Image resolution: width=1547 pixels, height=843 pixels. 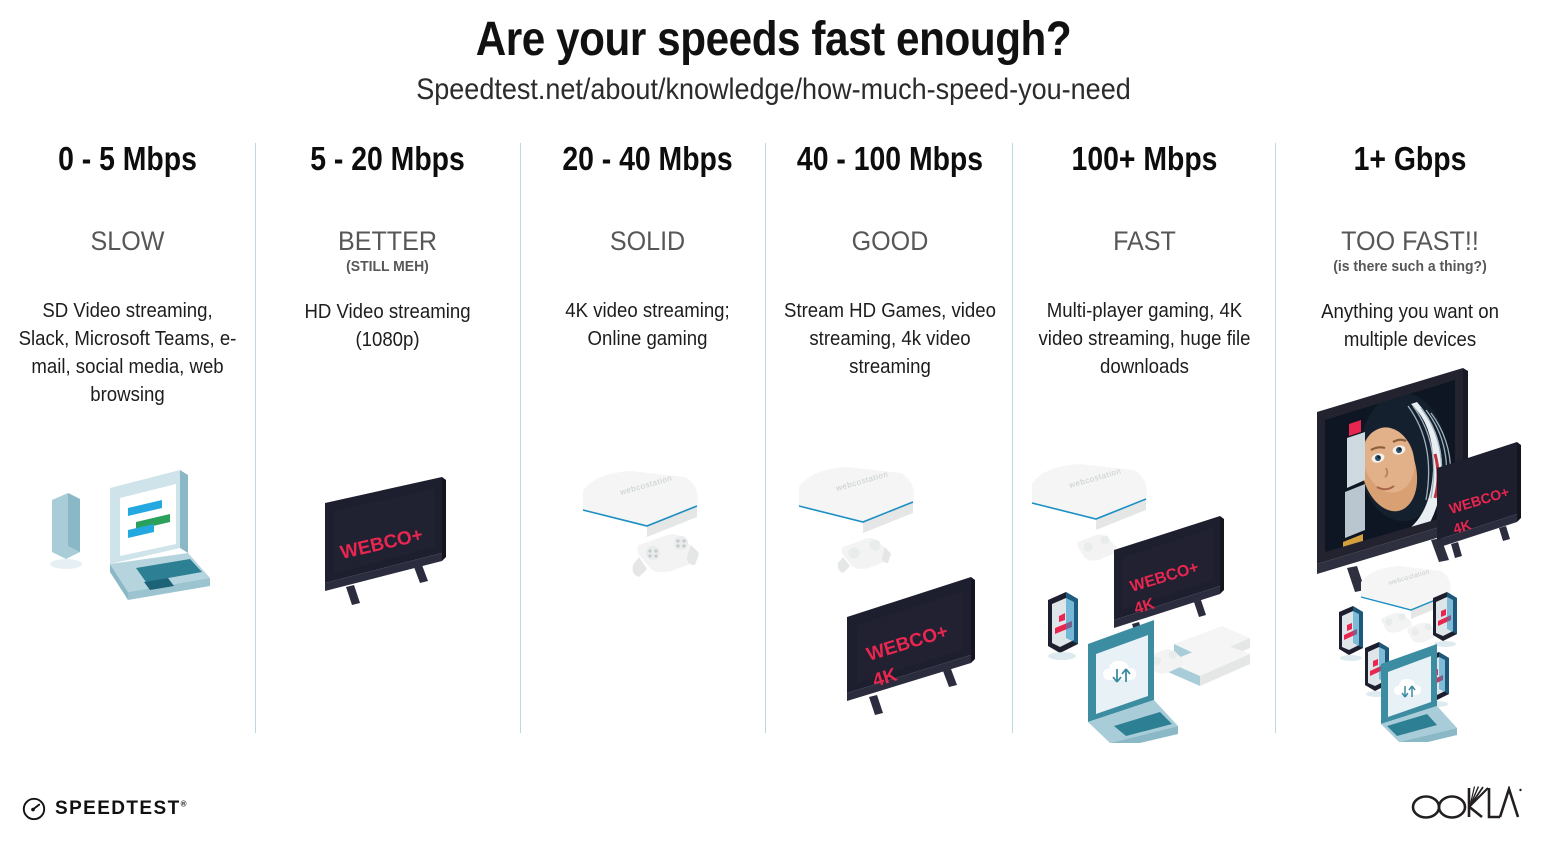 What do you see at coordinates (647, 158) in the screenshot?
I see `speed-range-label: 20 - 40 Mbps` at bounding box center [647, 158].